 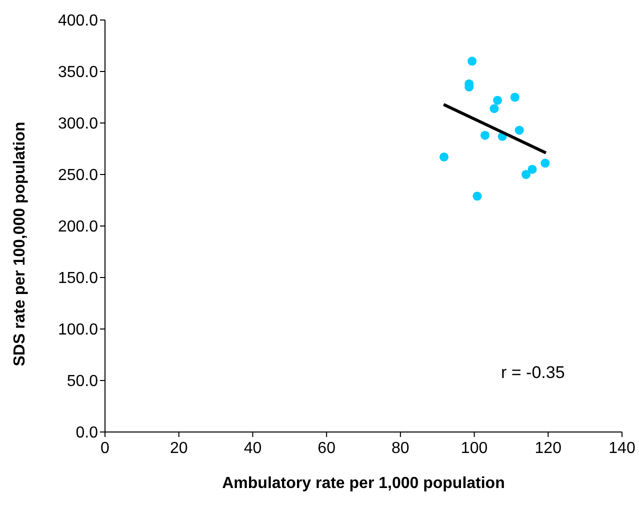 I want to click on x-tick-label: 0, so click(x=105, y=448).